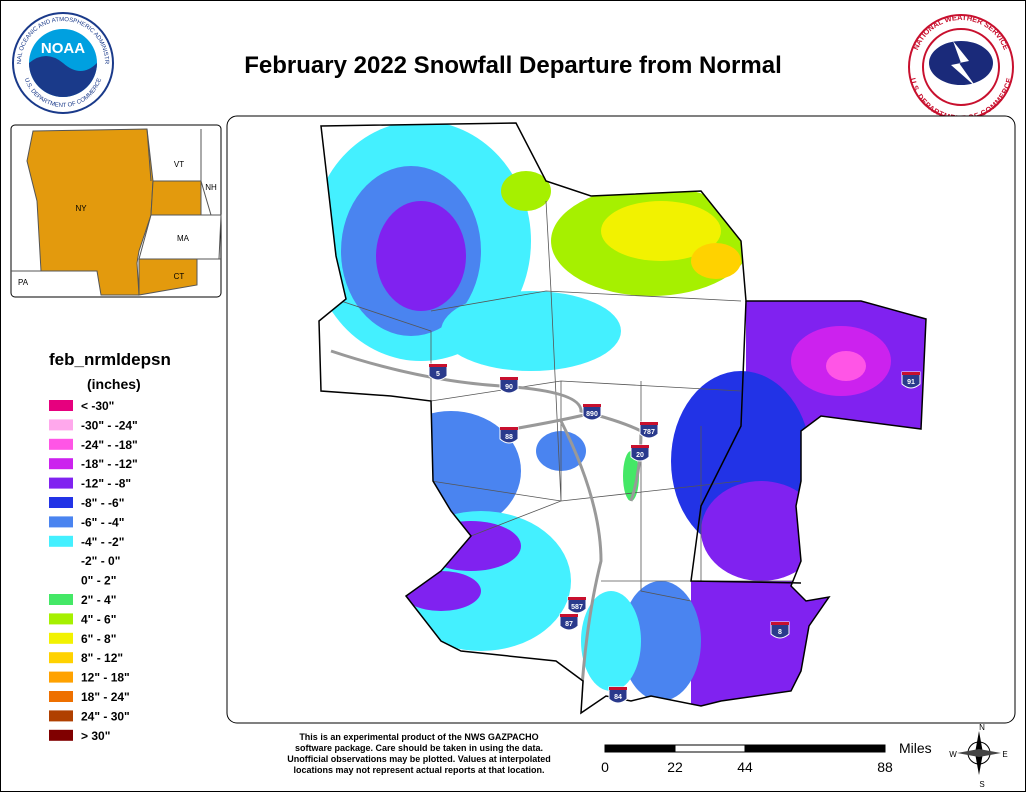 The height and width of the screenshot is (792, 1026). I want to click on legend-label: -30" - -24", so click(109, 425).